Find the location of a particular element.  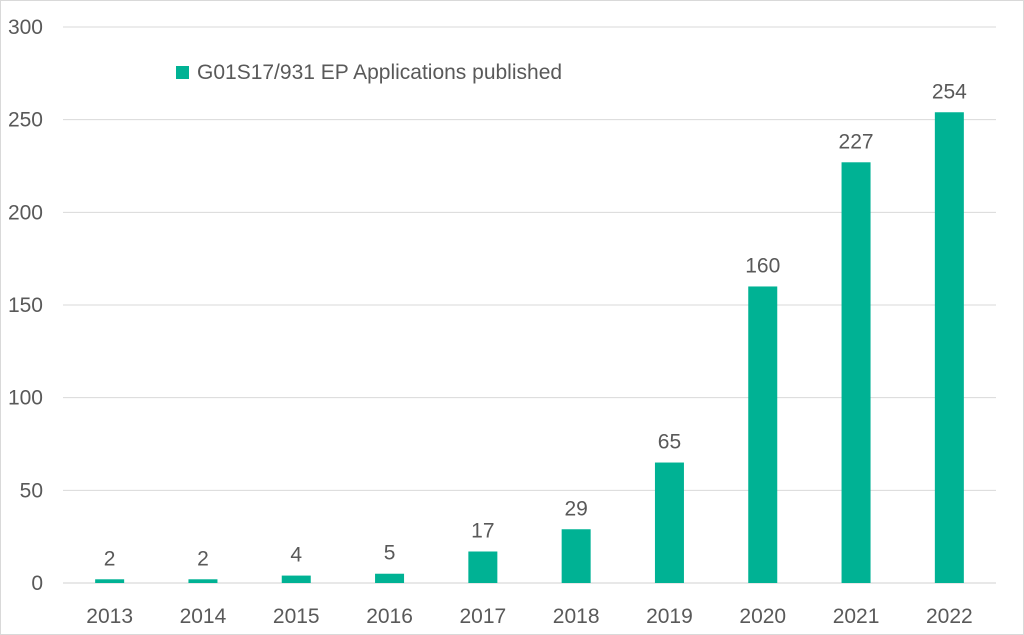

x-tick-label: 2018 is located at coordinates (576, 616).